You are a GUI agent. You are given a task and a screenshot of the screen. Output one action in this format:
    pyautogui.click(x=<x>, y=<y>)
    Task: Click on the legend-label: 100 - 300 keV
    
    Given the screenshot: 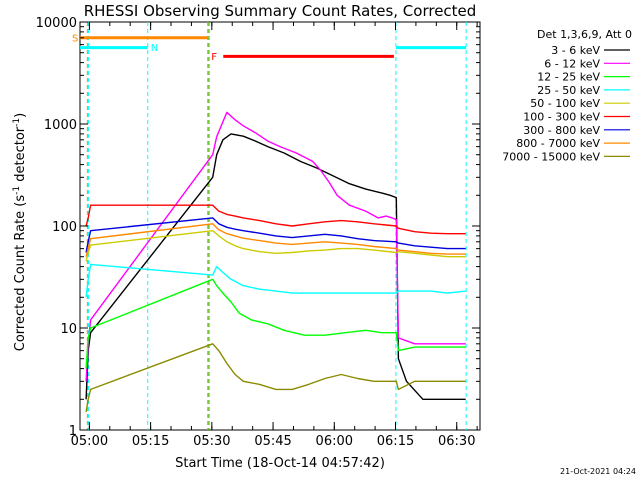 What is the action you would take?
    pyautogui.click(x=561, y=117)
    